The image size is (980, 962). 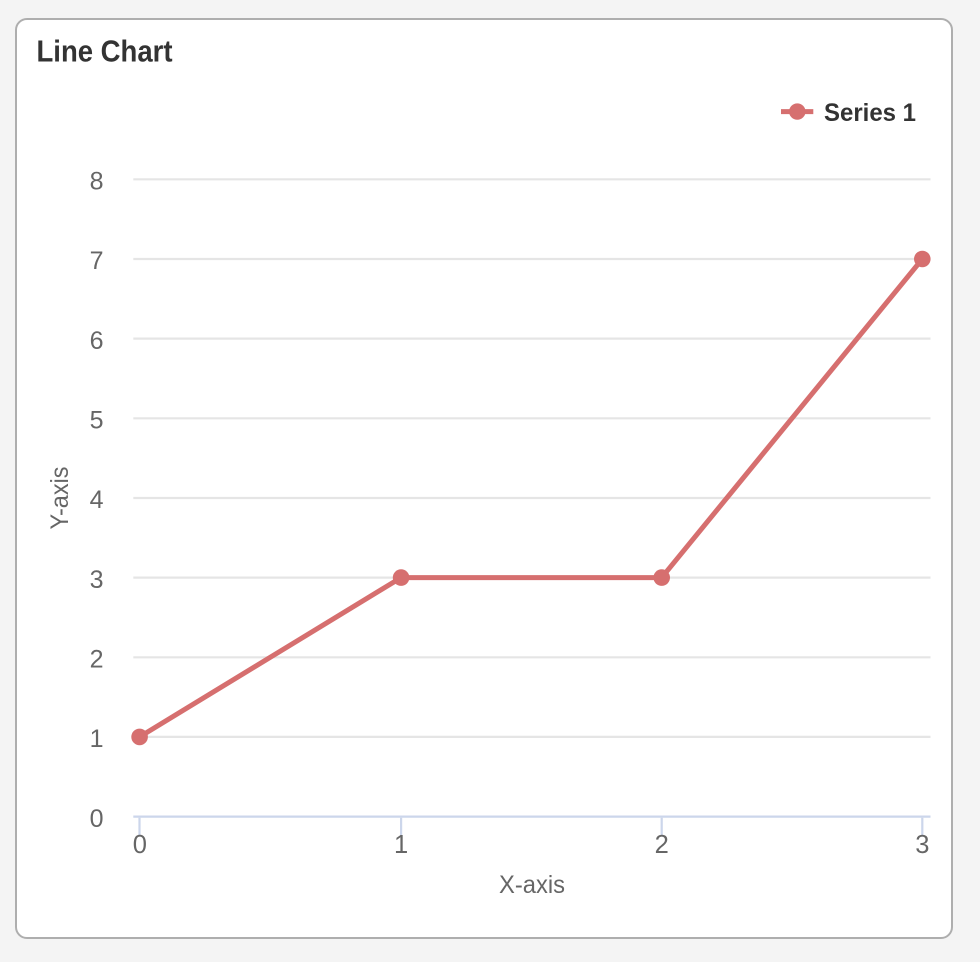 What do you see at coordinates (97, 421) in the screenshot?
I see `svg-text: 5` at bounding box center [97, 421].